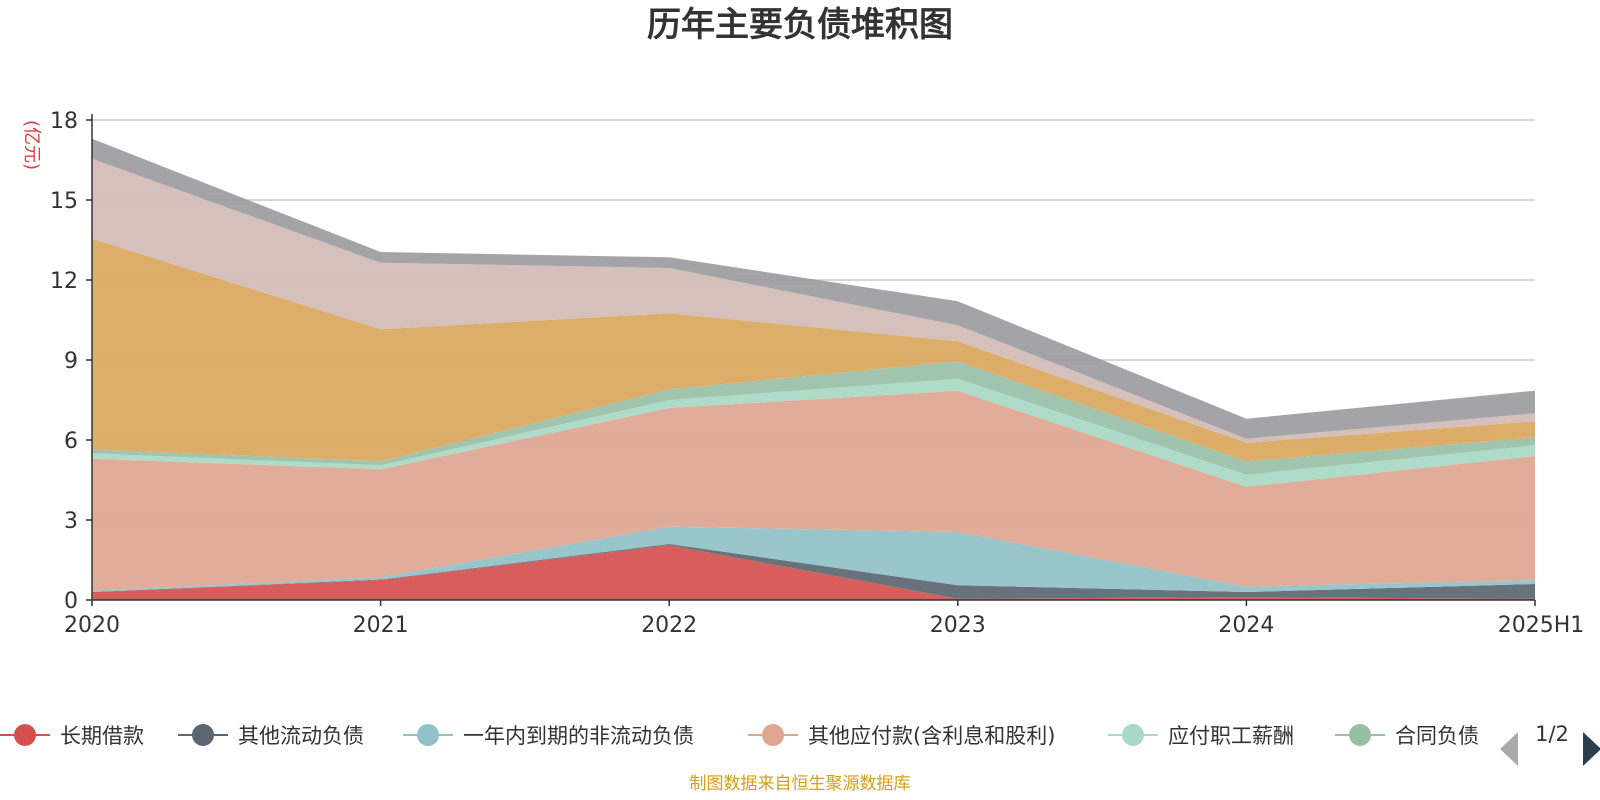  Describe the element at coordinates (31, 145) in the screenshot. I see `y-axis-unit-label: (亿元)` at that location.